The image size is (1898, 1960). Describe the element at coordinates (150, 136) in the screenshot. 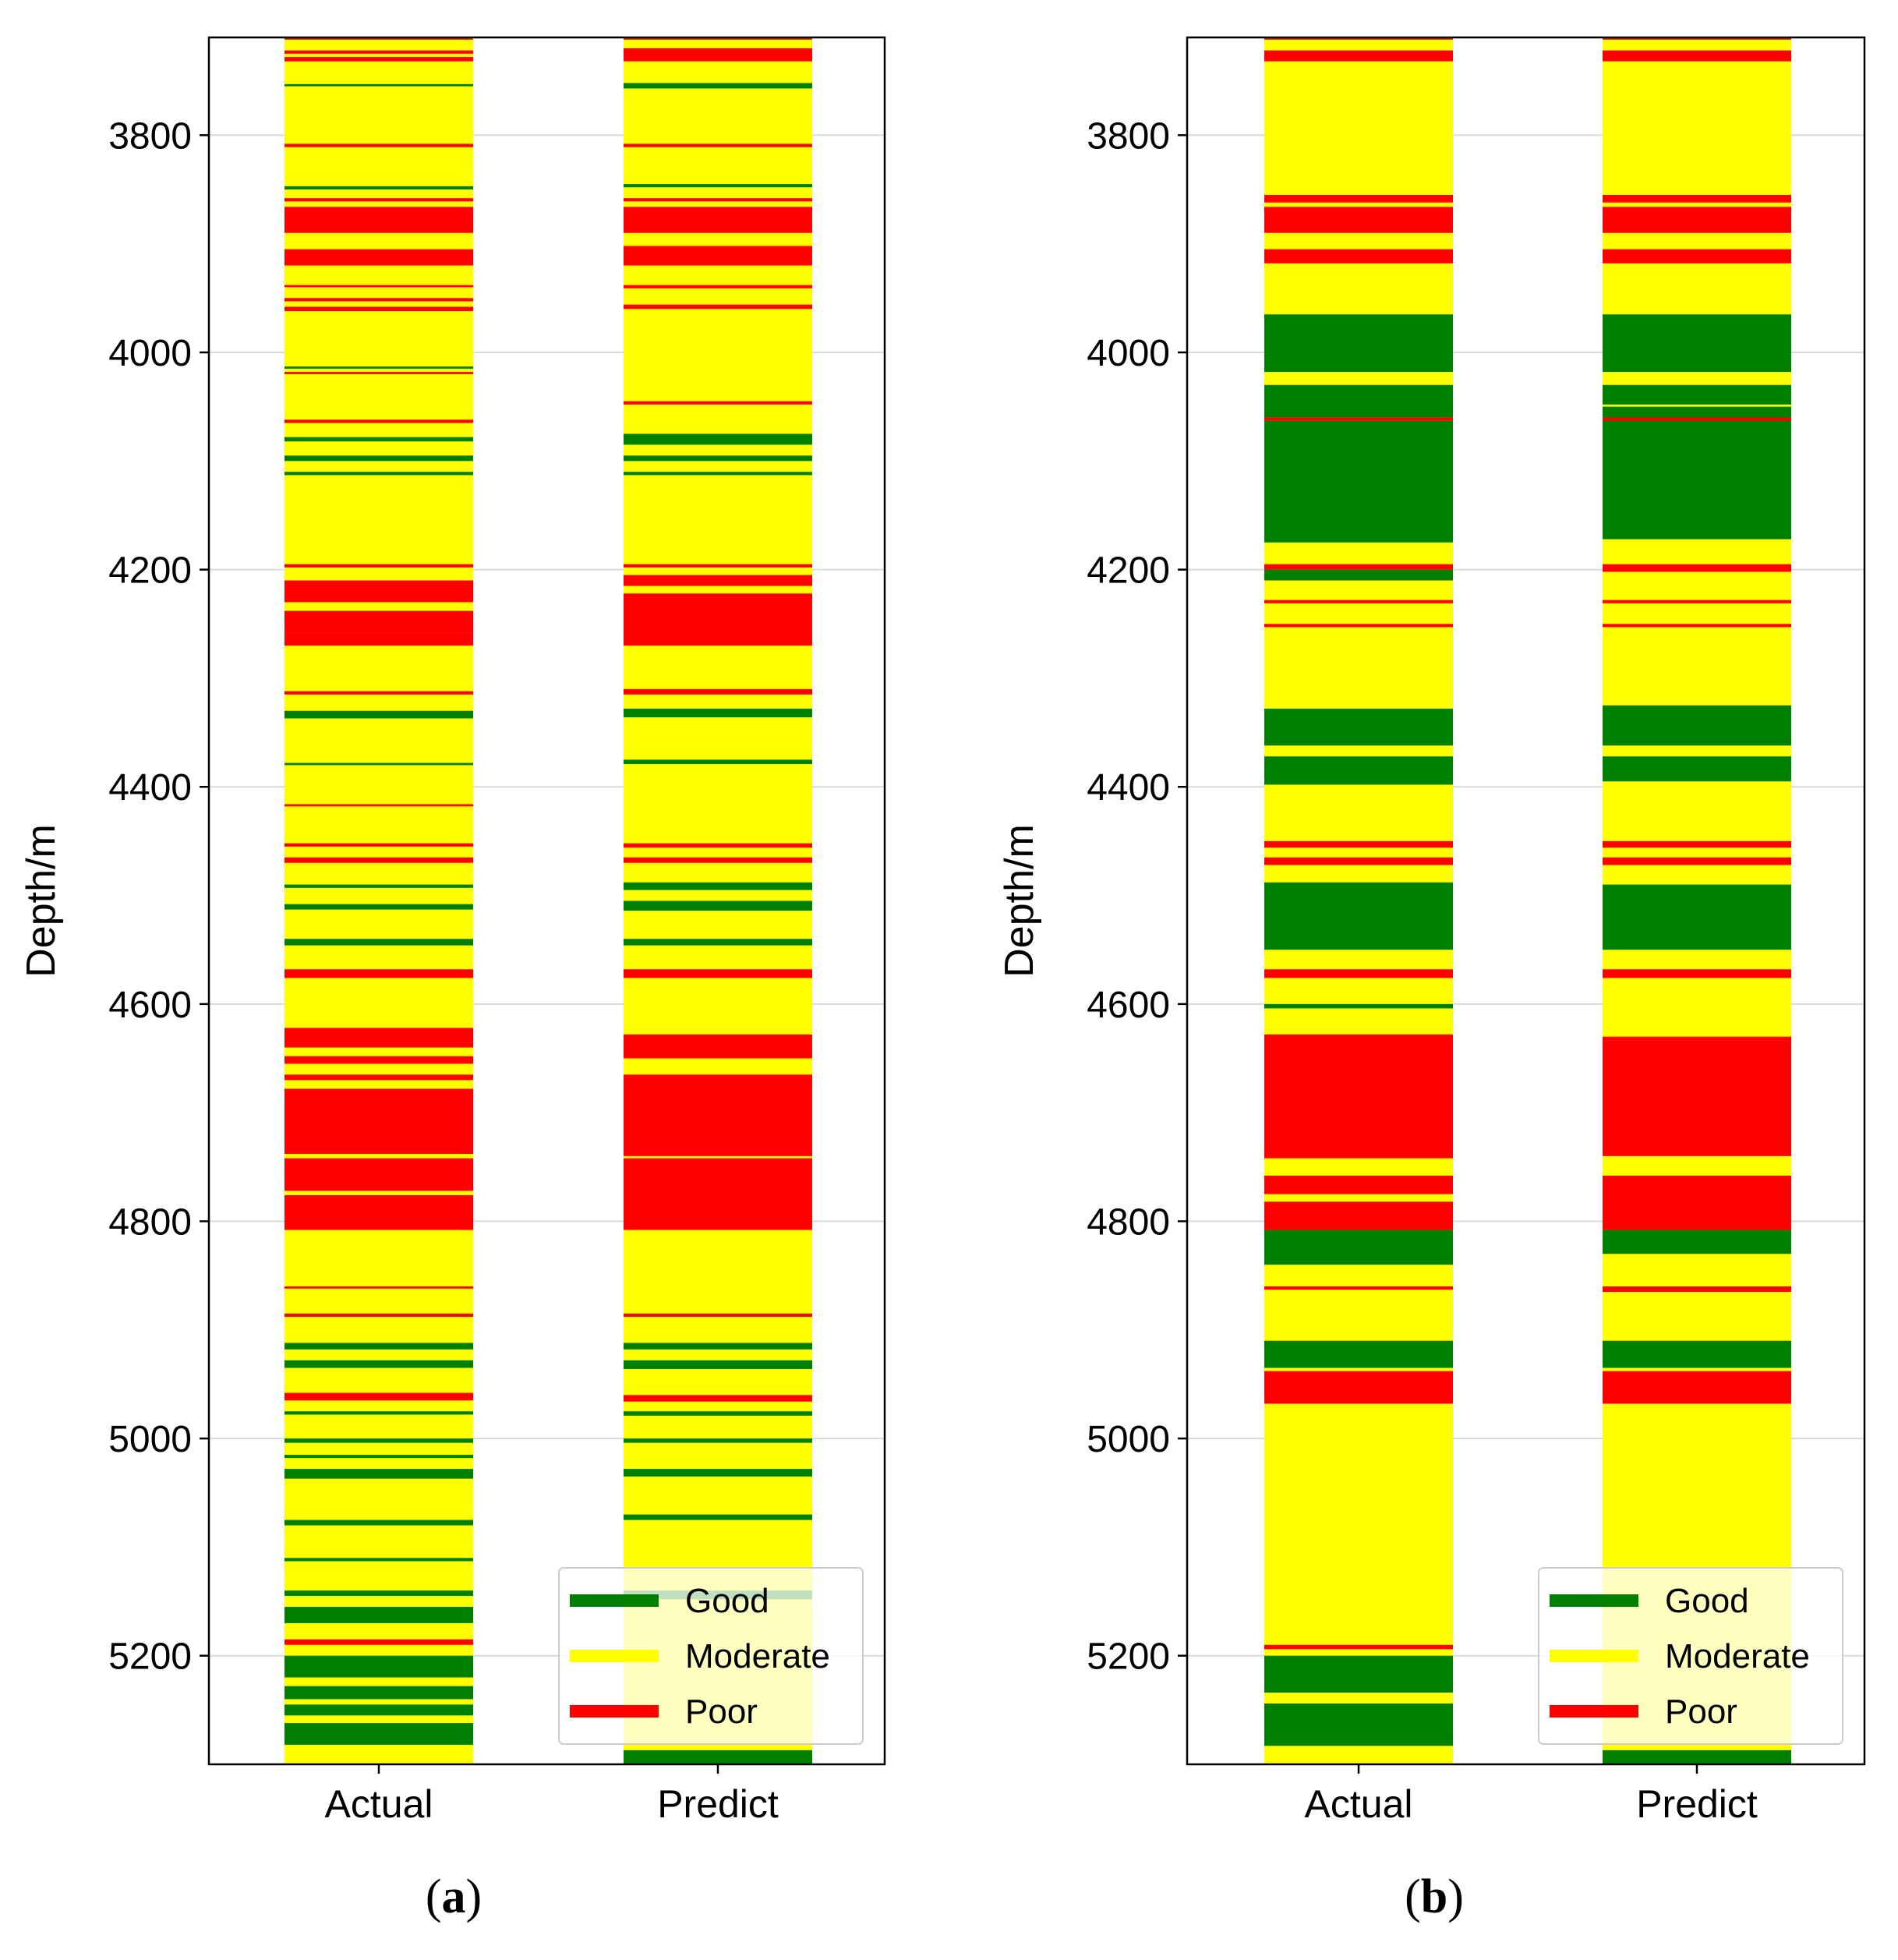

I see `y-tick-label-3800: 3800` at that location.